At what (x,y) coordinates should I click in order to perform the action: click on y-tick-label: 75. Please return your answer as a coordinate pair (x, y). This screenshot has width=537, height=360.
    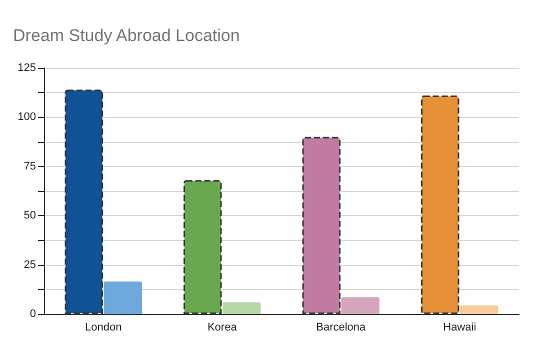
    Looking at the image, I should click on (30, 166).